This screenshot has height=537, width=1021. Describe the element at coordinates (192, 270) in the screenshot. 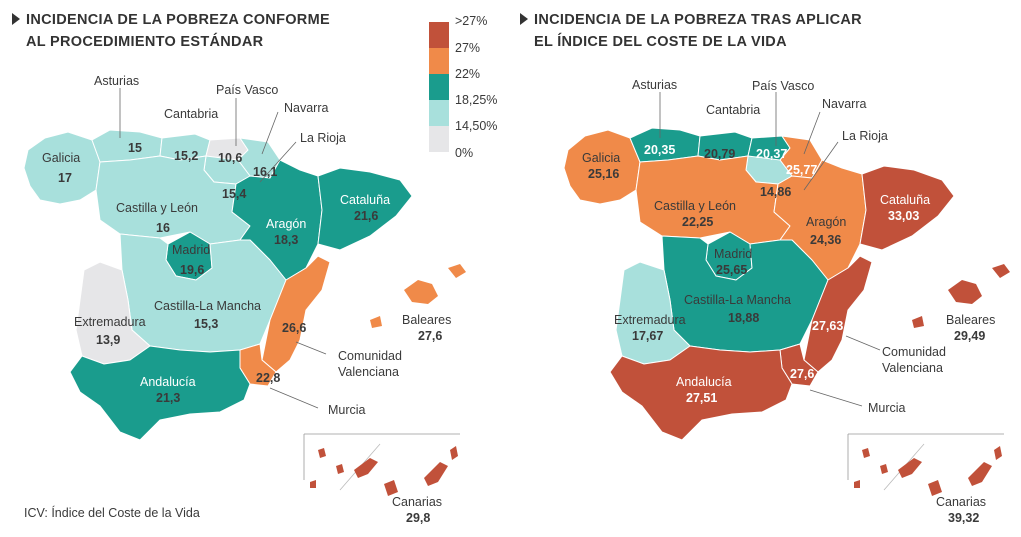

I see `value-madrid: 19,6` at that location.